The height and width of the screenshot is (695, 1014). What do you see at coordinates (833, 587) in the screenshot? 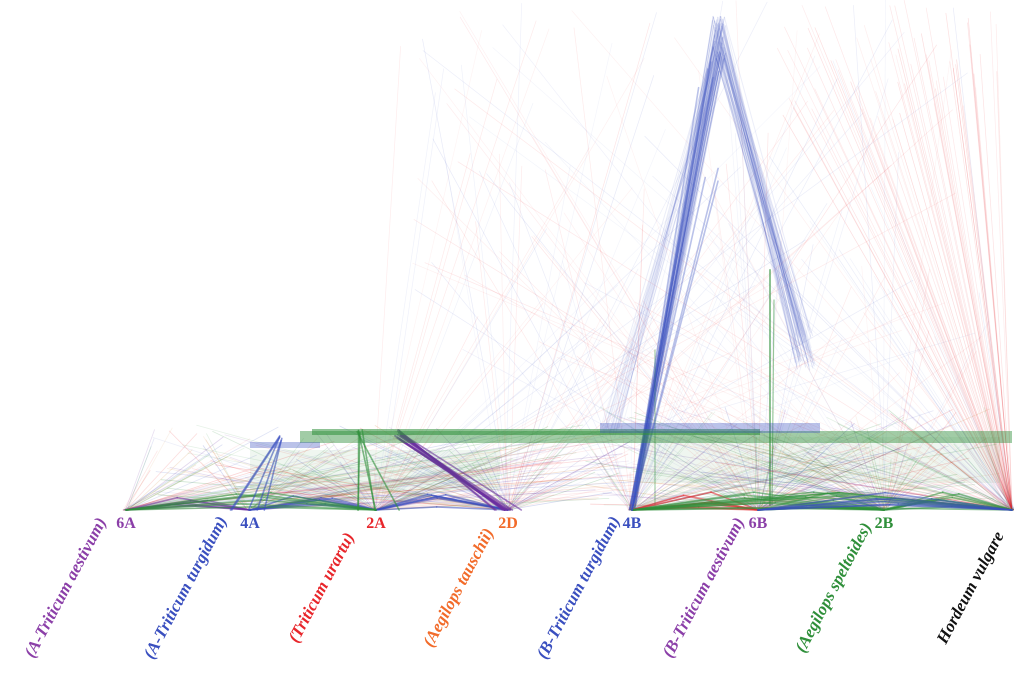
I see `node-species-2b: (Aegilops speltoides)` at bounding box center [833, 587].